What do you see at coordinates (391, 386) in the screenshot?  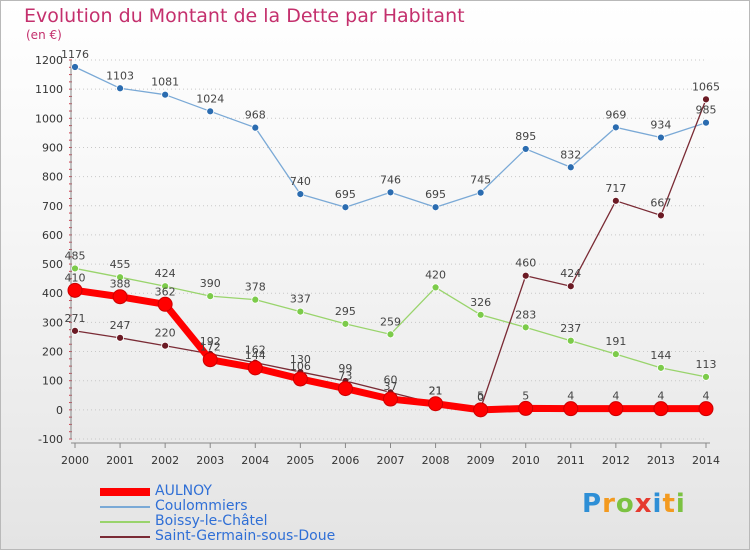 I see `data-label: 37` at bounding box center [391, 386].